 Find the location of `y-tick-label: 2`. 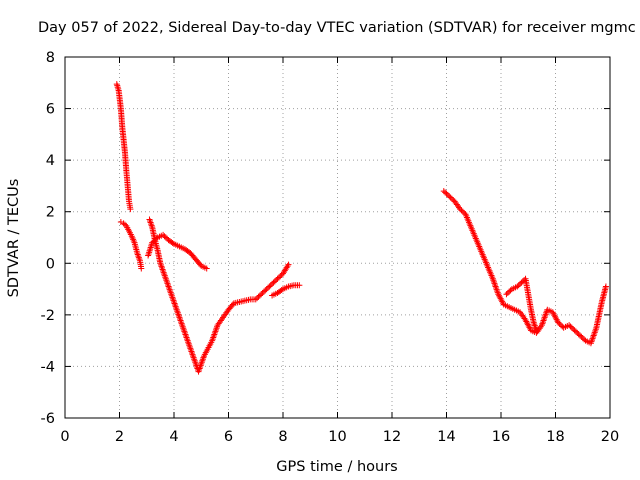

y-tick-label: 2 is located at coordinates (50, 213).